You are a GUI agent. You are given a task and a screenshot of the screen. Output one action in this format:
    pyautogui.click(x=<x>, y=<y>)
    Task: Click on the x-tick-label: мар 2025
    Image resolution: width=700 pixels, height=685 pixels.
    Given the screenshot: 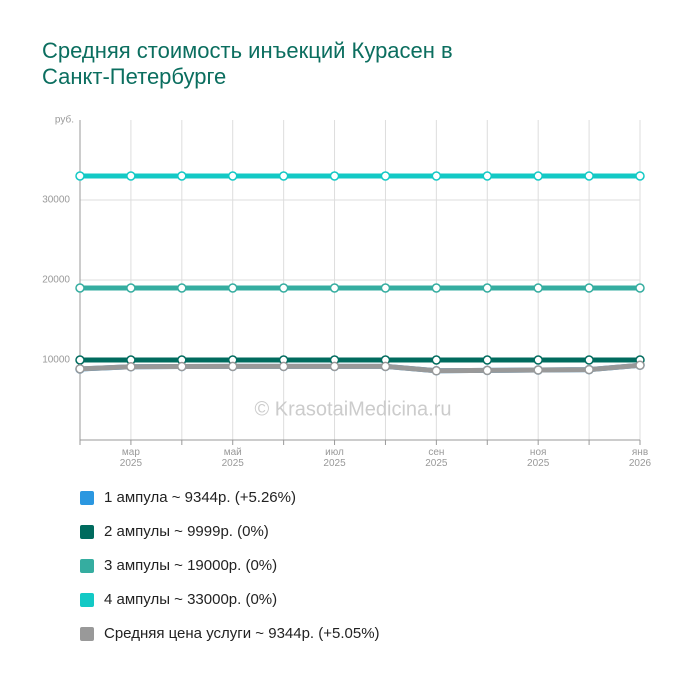 What is the action you would take?
    pyautogui.click(x=131, y=458)
    